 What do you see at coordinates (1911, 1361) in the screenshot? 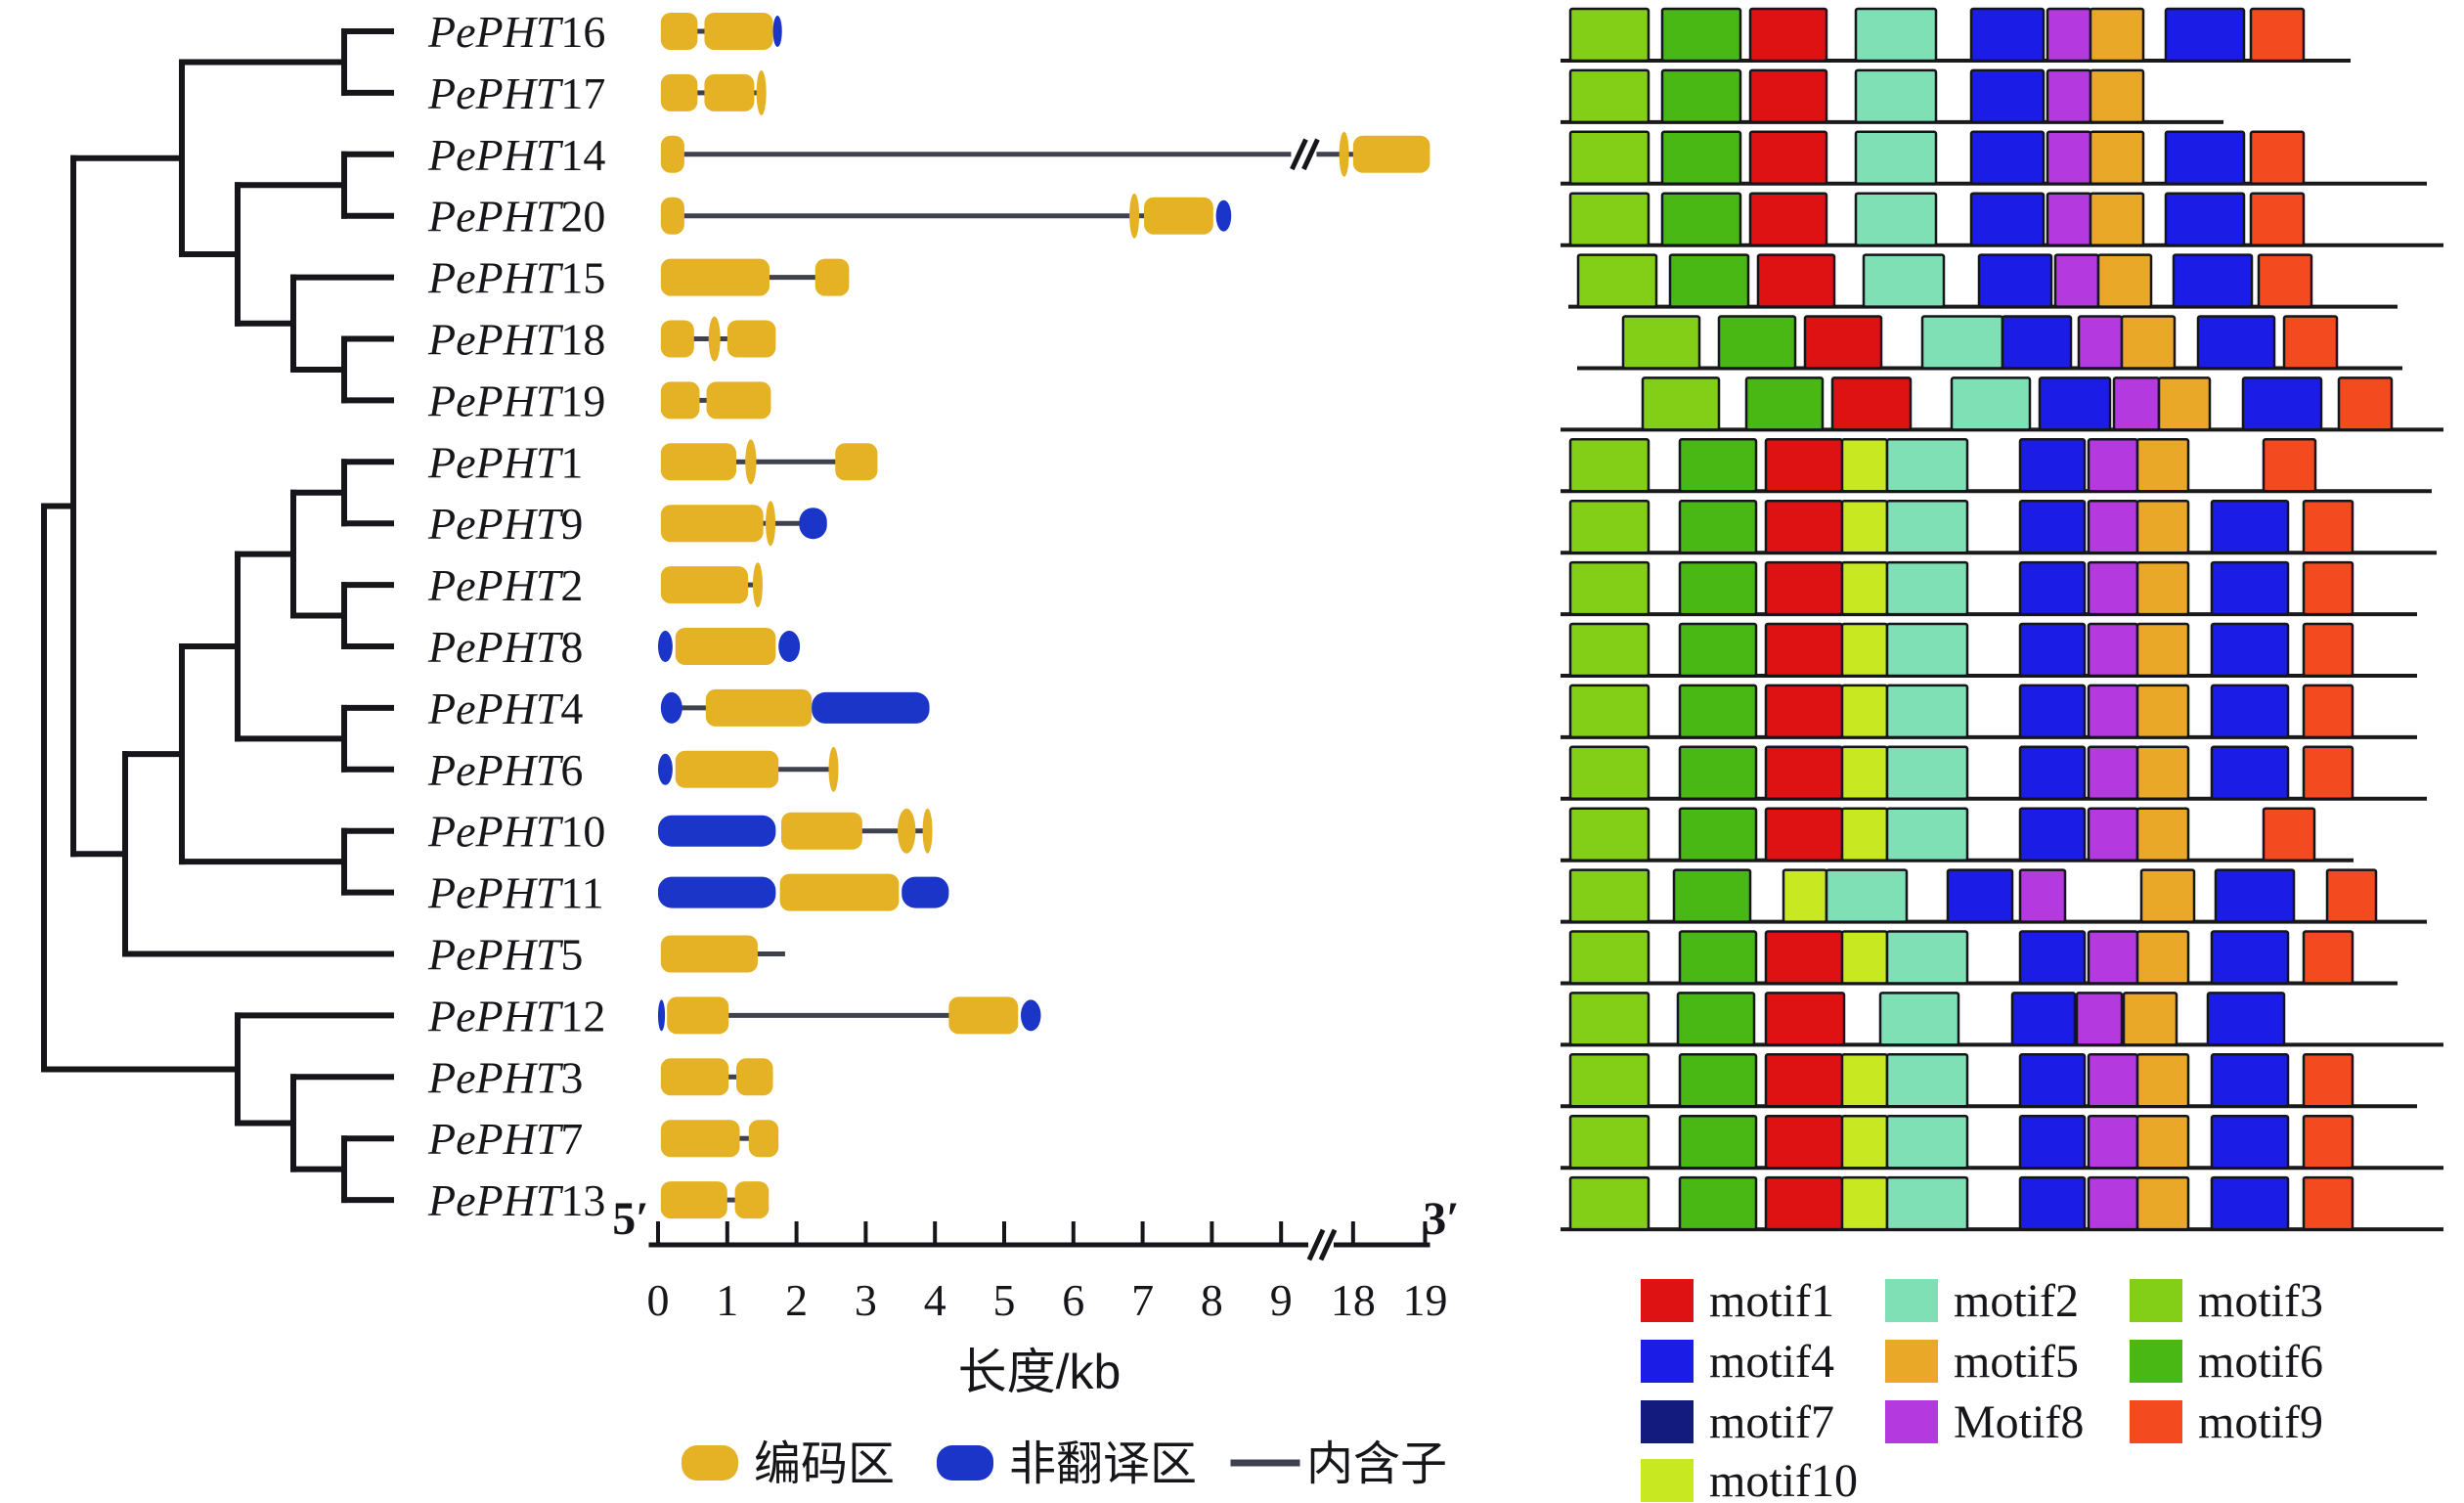
I see `legend-swatch-m5` at bounding box center [1911, 1361].